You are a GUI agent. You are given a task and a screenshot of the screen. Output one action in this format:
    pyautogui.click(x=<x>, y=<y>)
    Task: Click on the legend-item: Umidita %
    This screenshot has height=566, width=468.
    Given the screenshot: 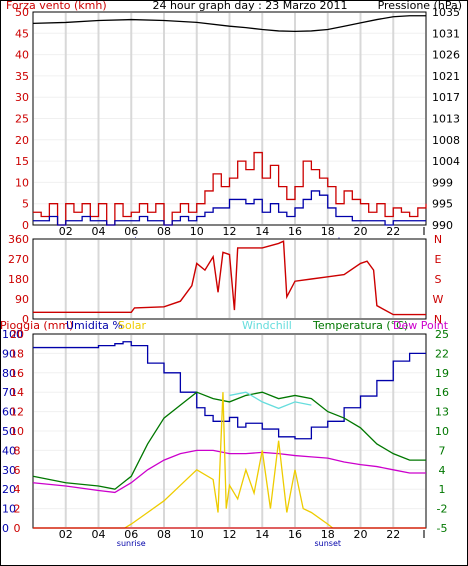 What is the action you would take?
    pyautogui.click(x=94, y=325)
    